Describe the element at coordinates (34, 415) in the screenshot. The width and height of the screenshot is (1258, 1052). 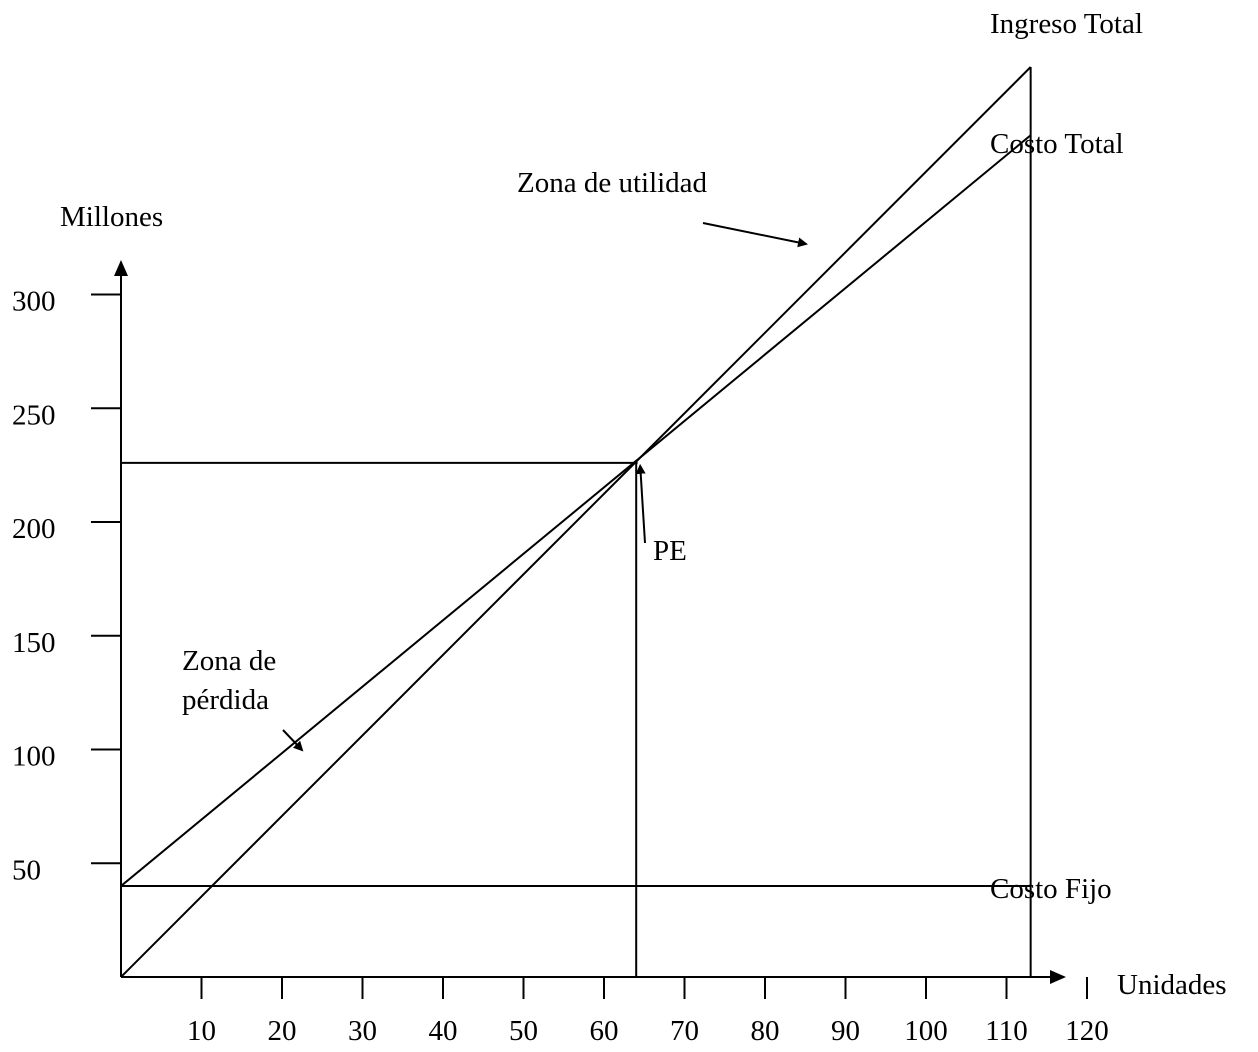
I see `y-tick-label: 250` at that location.